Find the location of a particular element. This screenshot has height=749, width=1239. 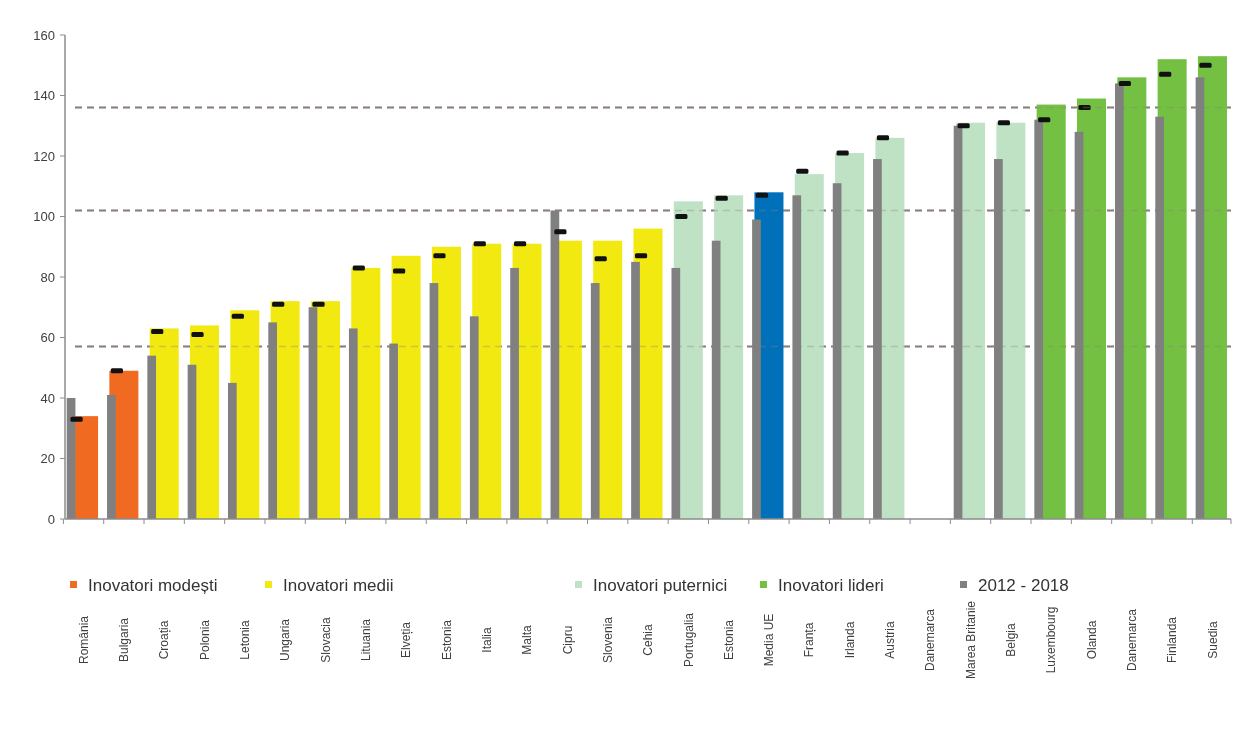

x-tick-label: Cehia is located at coordinates (648, 640).